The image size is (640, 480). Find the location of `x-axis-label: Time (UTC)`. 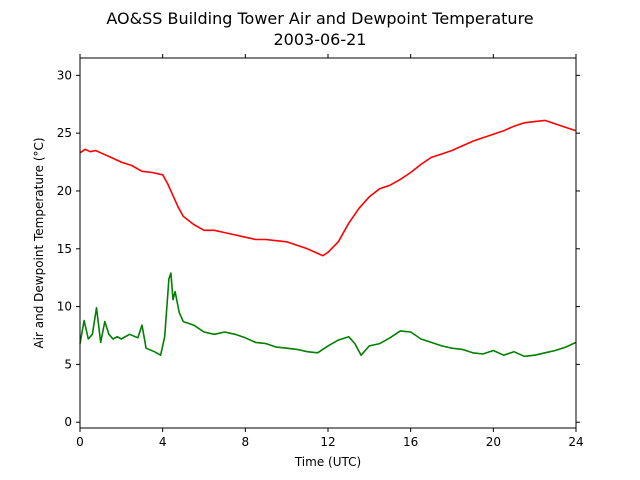

x-axis-label: Time (UTC) is located at coordinates (327, 462).